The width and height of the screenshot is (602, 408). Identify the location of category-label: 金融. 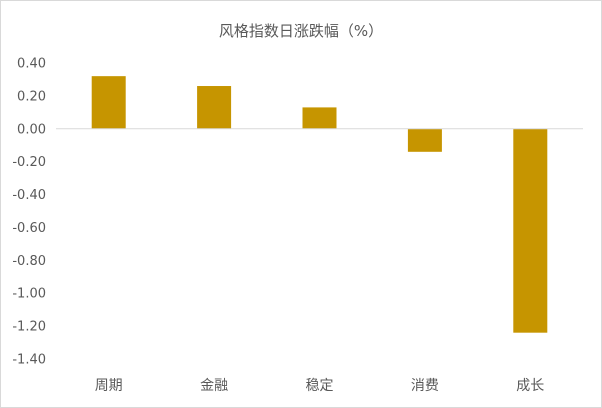
(214, 386).